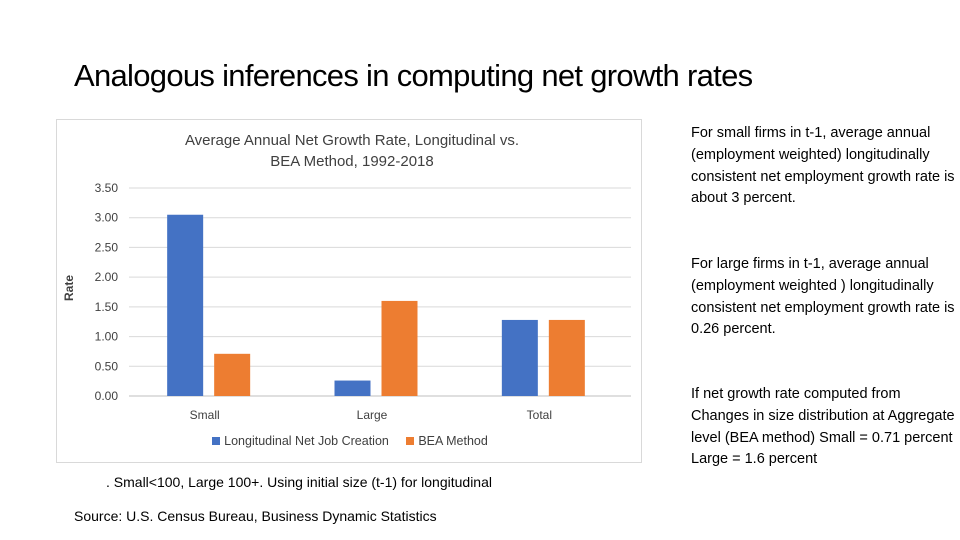 This screenshot has height=540, width=960. Describe the element at coordinates (69, 288) in the screenshot. I see `y-axis-title: Rate` at that location.